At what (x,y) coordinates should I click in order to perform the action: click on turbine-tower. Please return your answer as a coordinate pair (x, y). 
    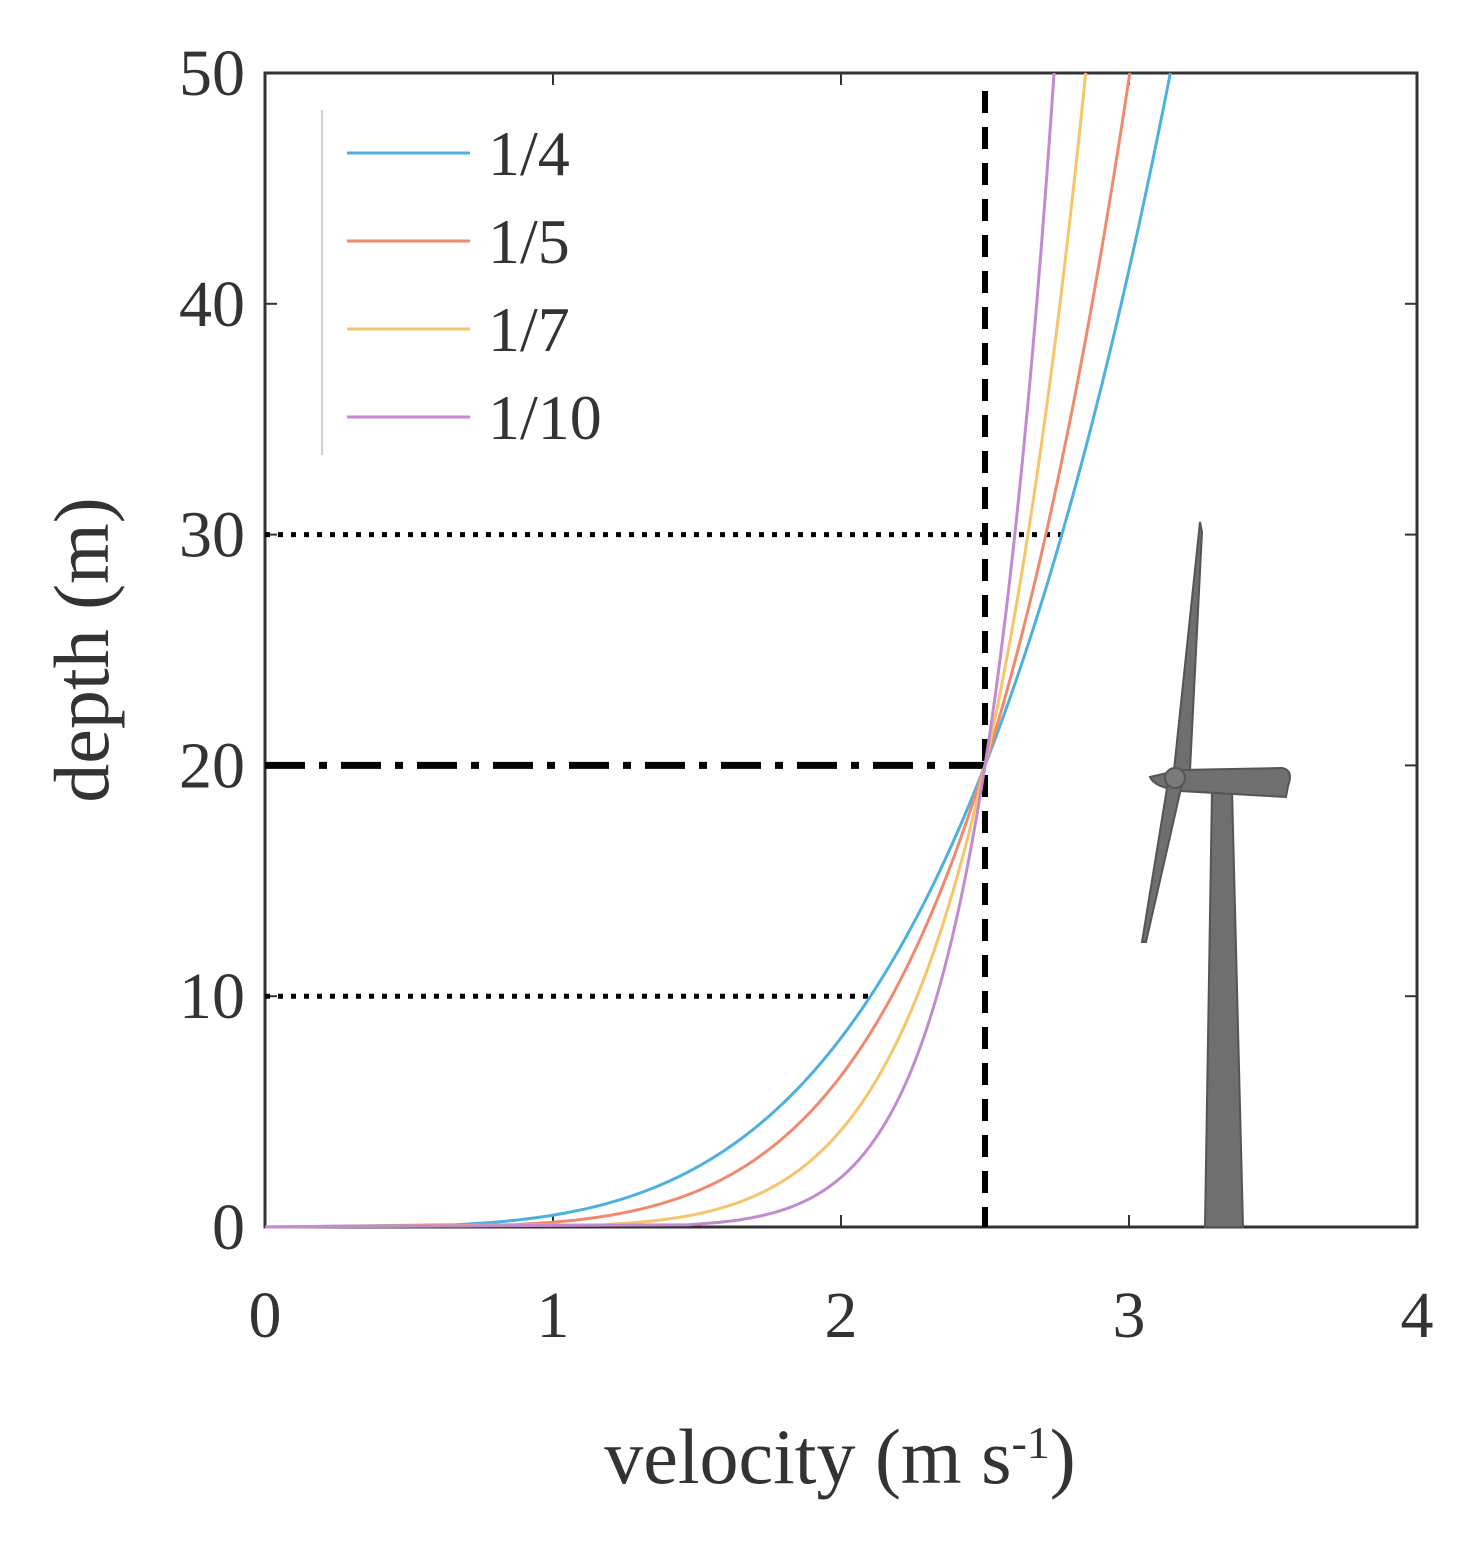
    Looking at the image, I should click on (1224, 1008).